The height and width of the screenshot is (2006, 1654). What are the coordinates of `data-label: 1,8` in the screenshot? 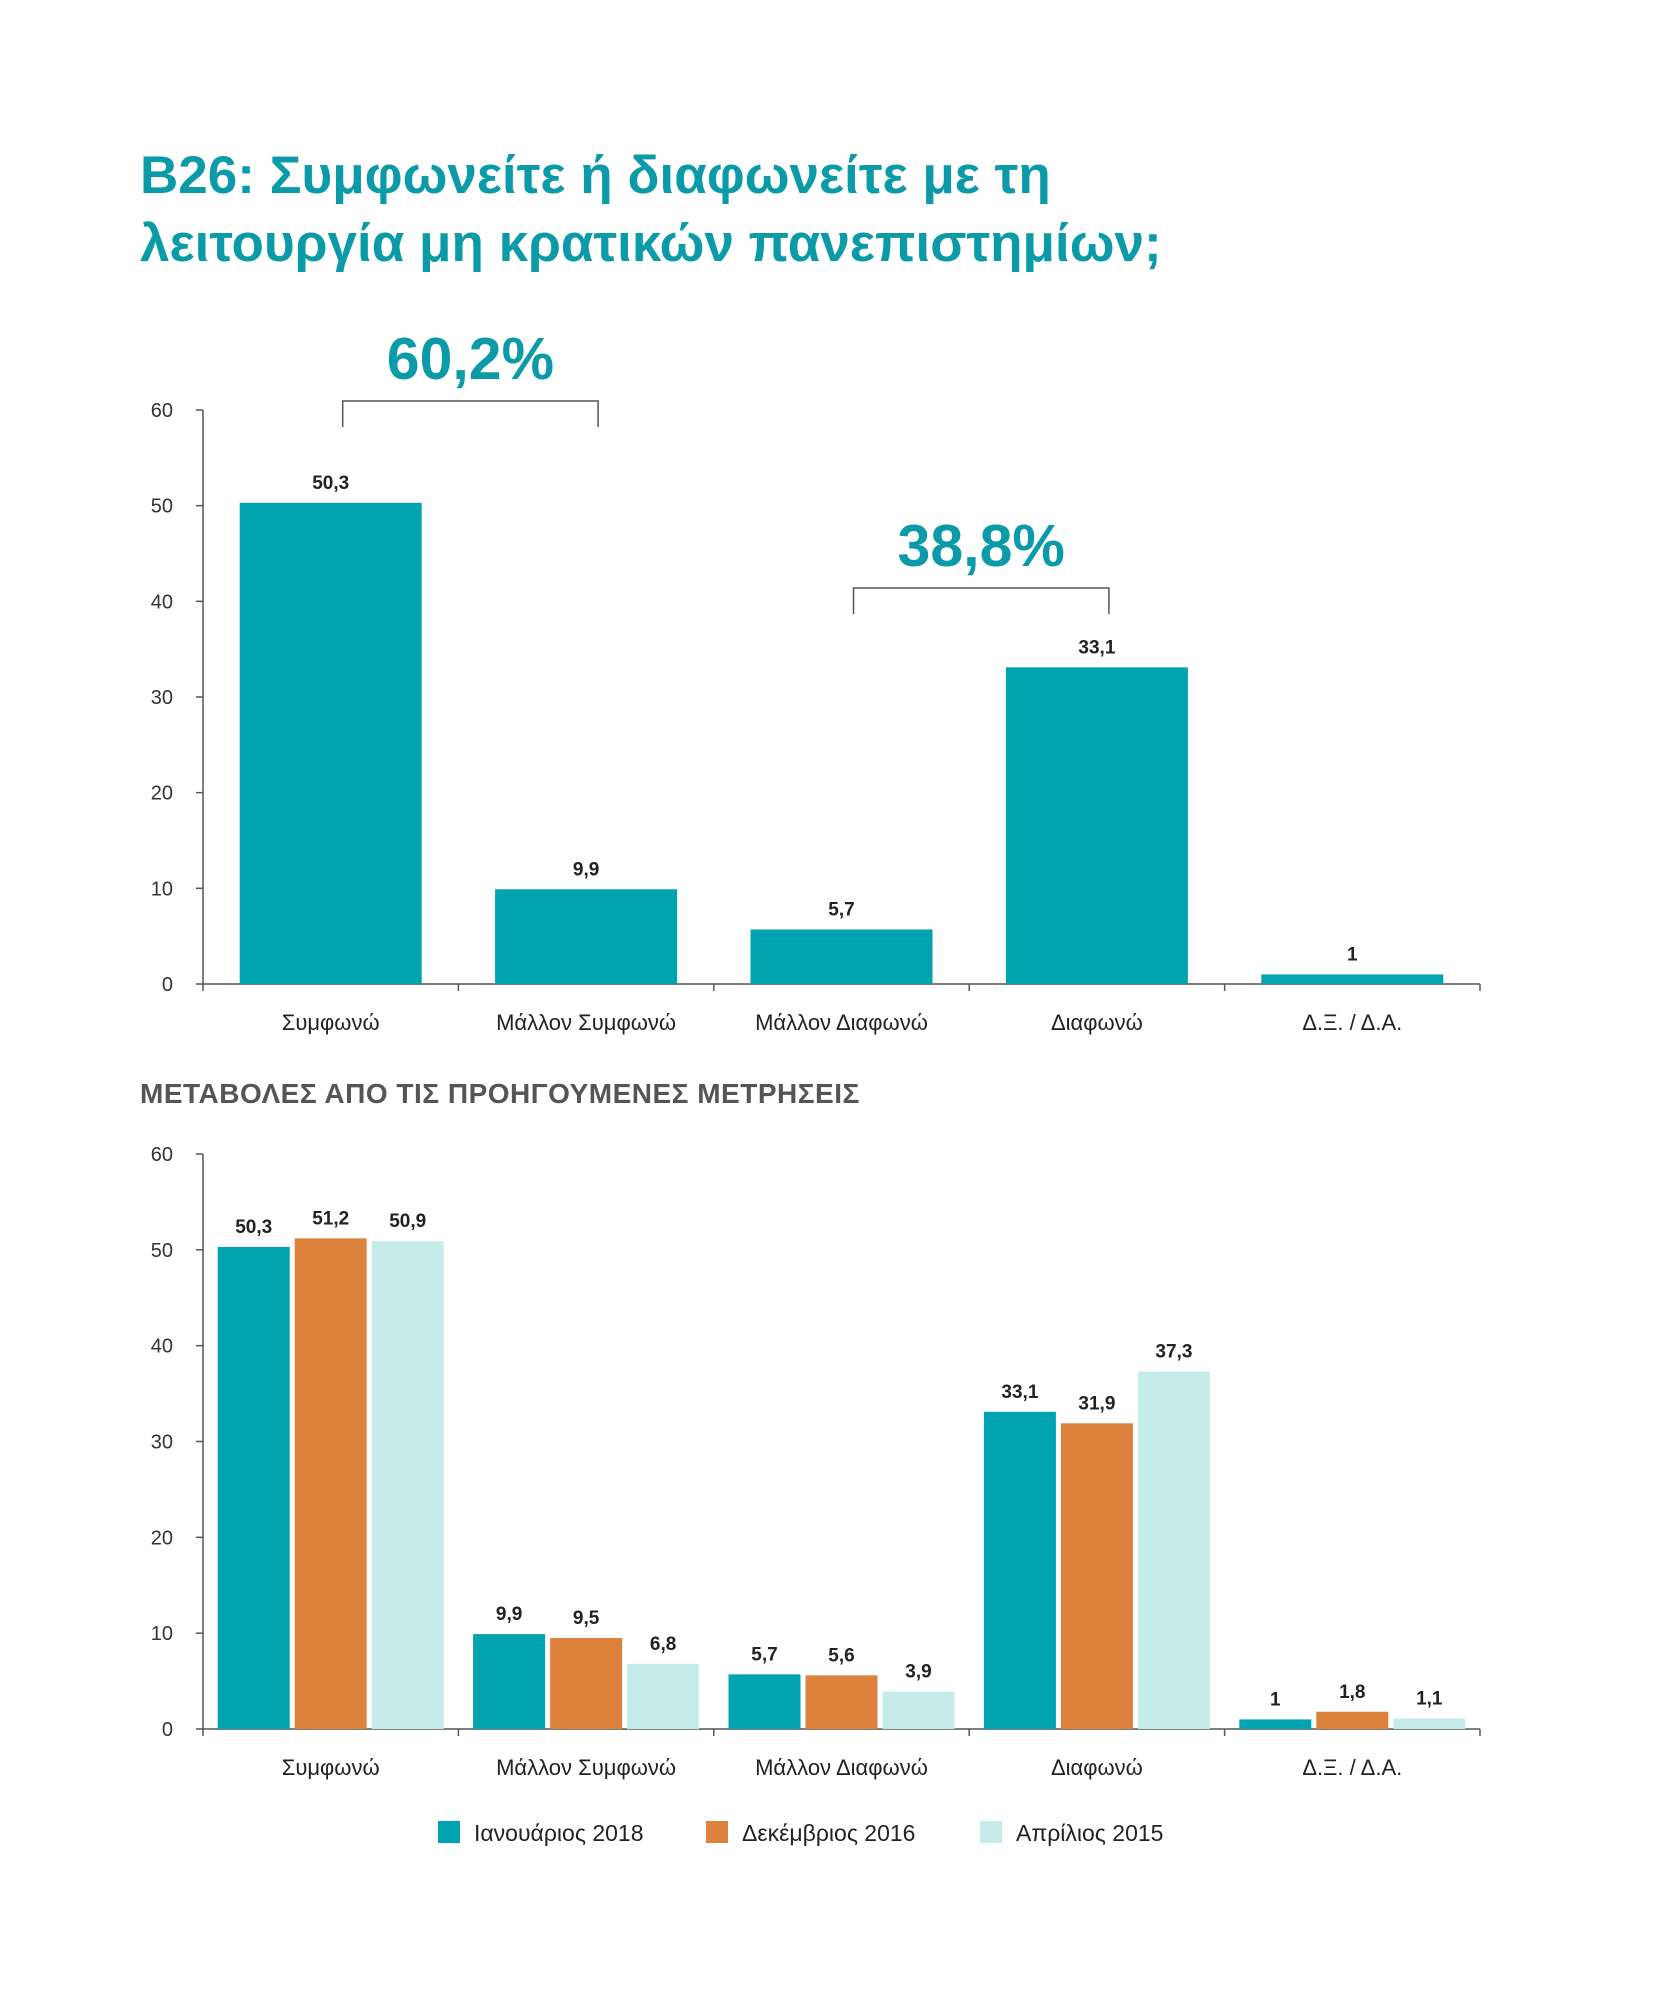 It's located at (1352, 1692).